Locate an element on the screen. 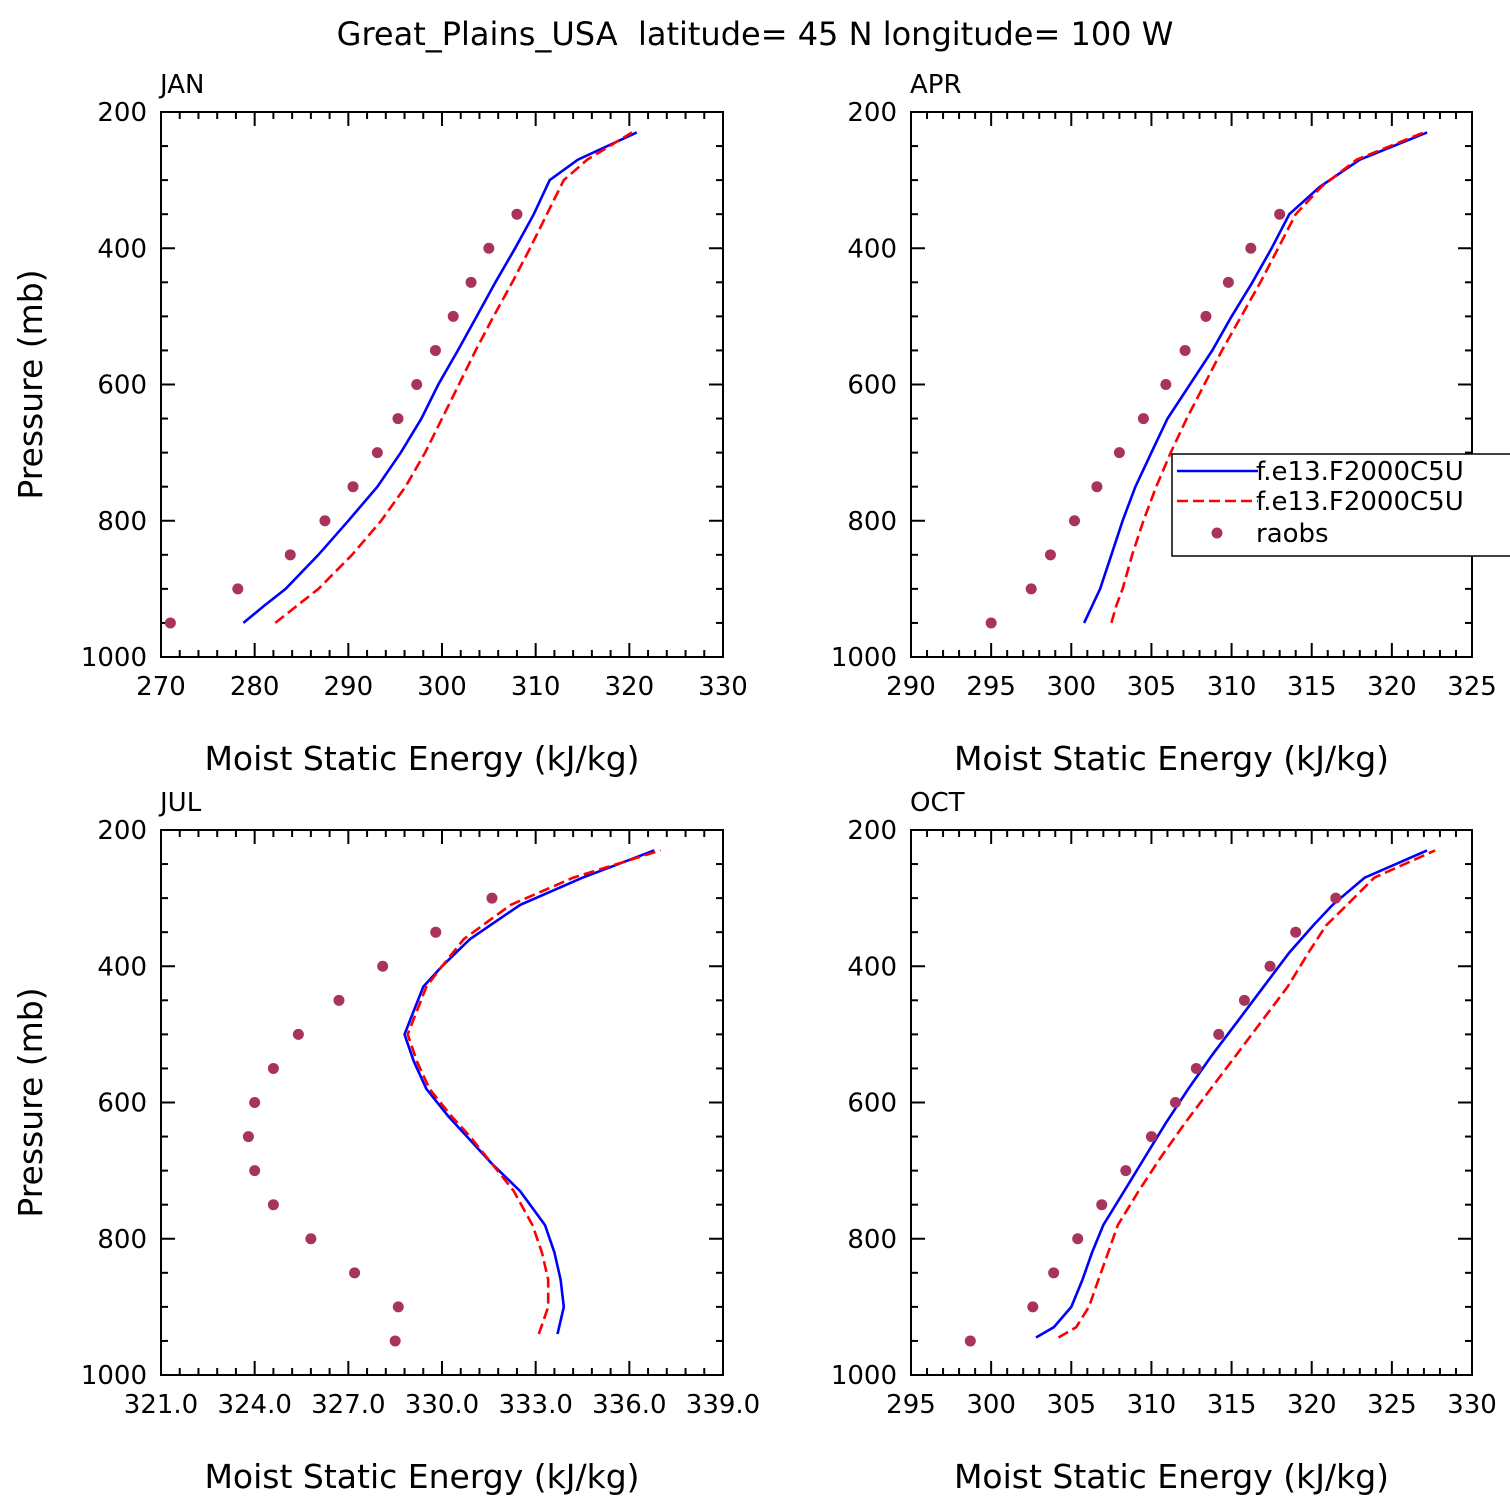  x-tick-label: 270 is located at coordinates (161, 687).